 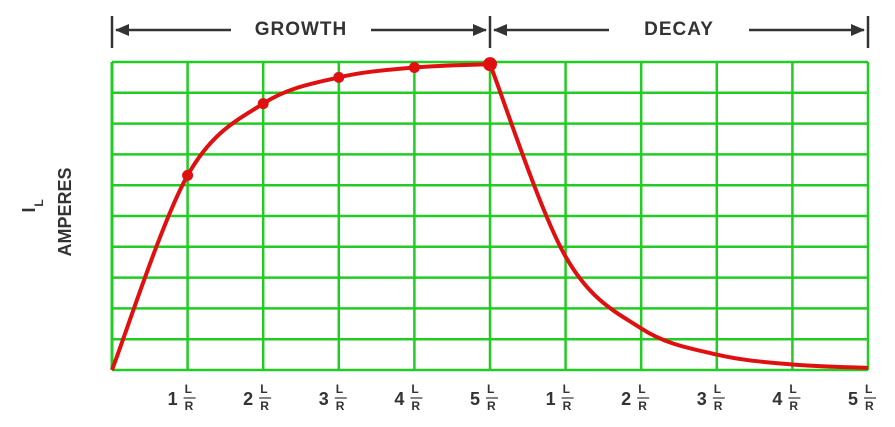 I want to click on y-axis-subscript: L, so click(x=39, y=202).